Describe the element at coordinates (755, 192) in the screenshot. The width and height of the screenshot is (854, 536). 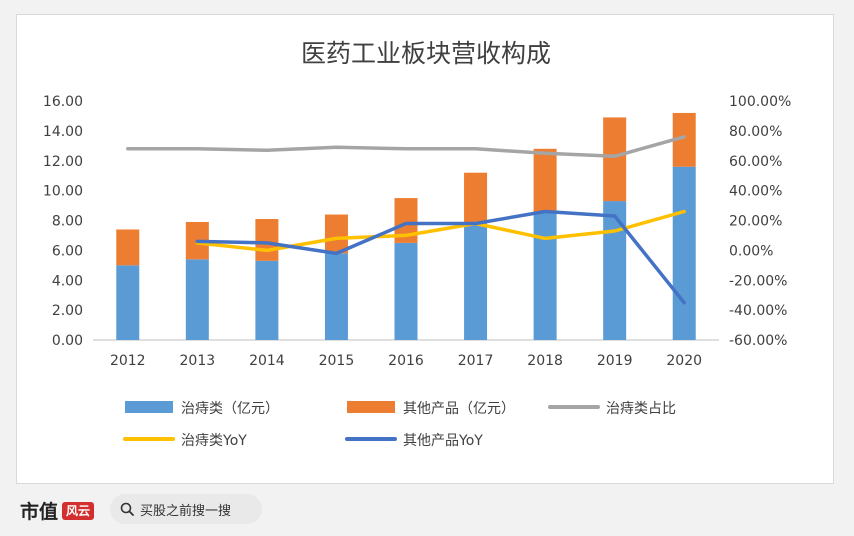
I see `y-right-tick-label: 40.00%` at that location.